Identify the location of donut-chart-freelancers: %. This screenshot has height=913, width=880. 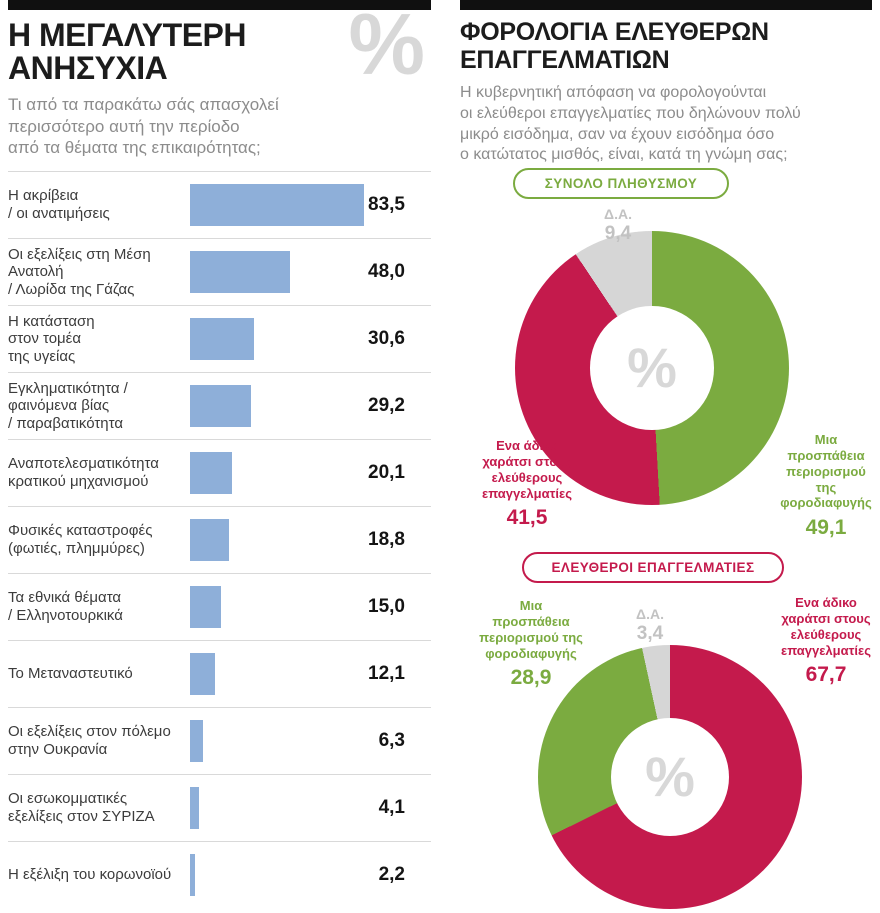
(670, 777).